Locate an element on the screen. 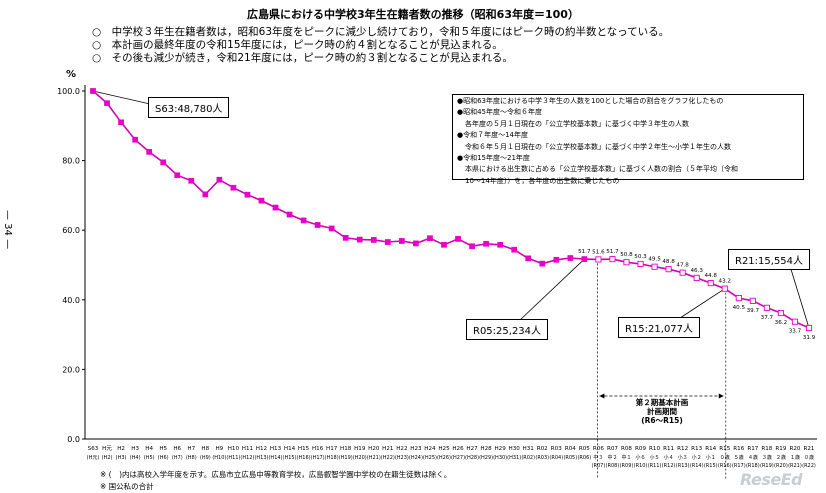 This screenshot has height=493, width=826. x-tick-label: H13 is located at coordinates (276, 449).